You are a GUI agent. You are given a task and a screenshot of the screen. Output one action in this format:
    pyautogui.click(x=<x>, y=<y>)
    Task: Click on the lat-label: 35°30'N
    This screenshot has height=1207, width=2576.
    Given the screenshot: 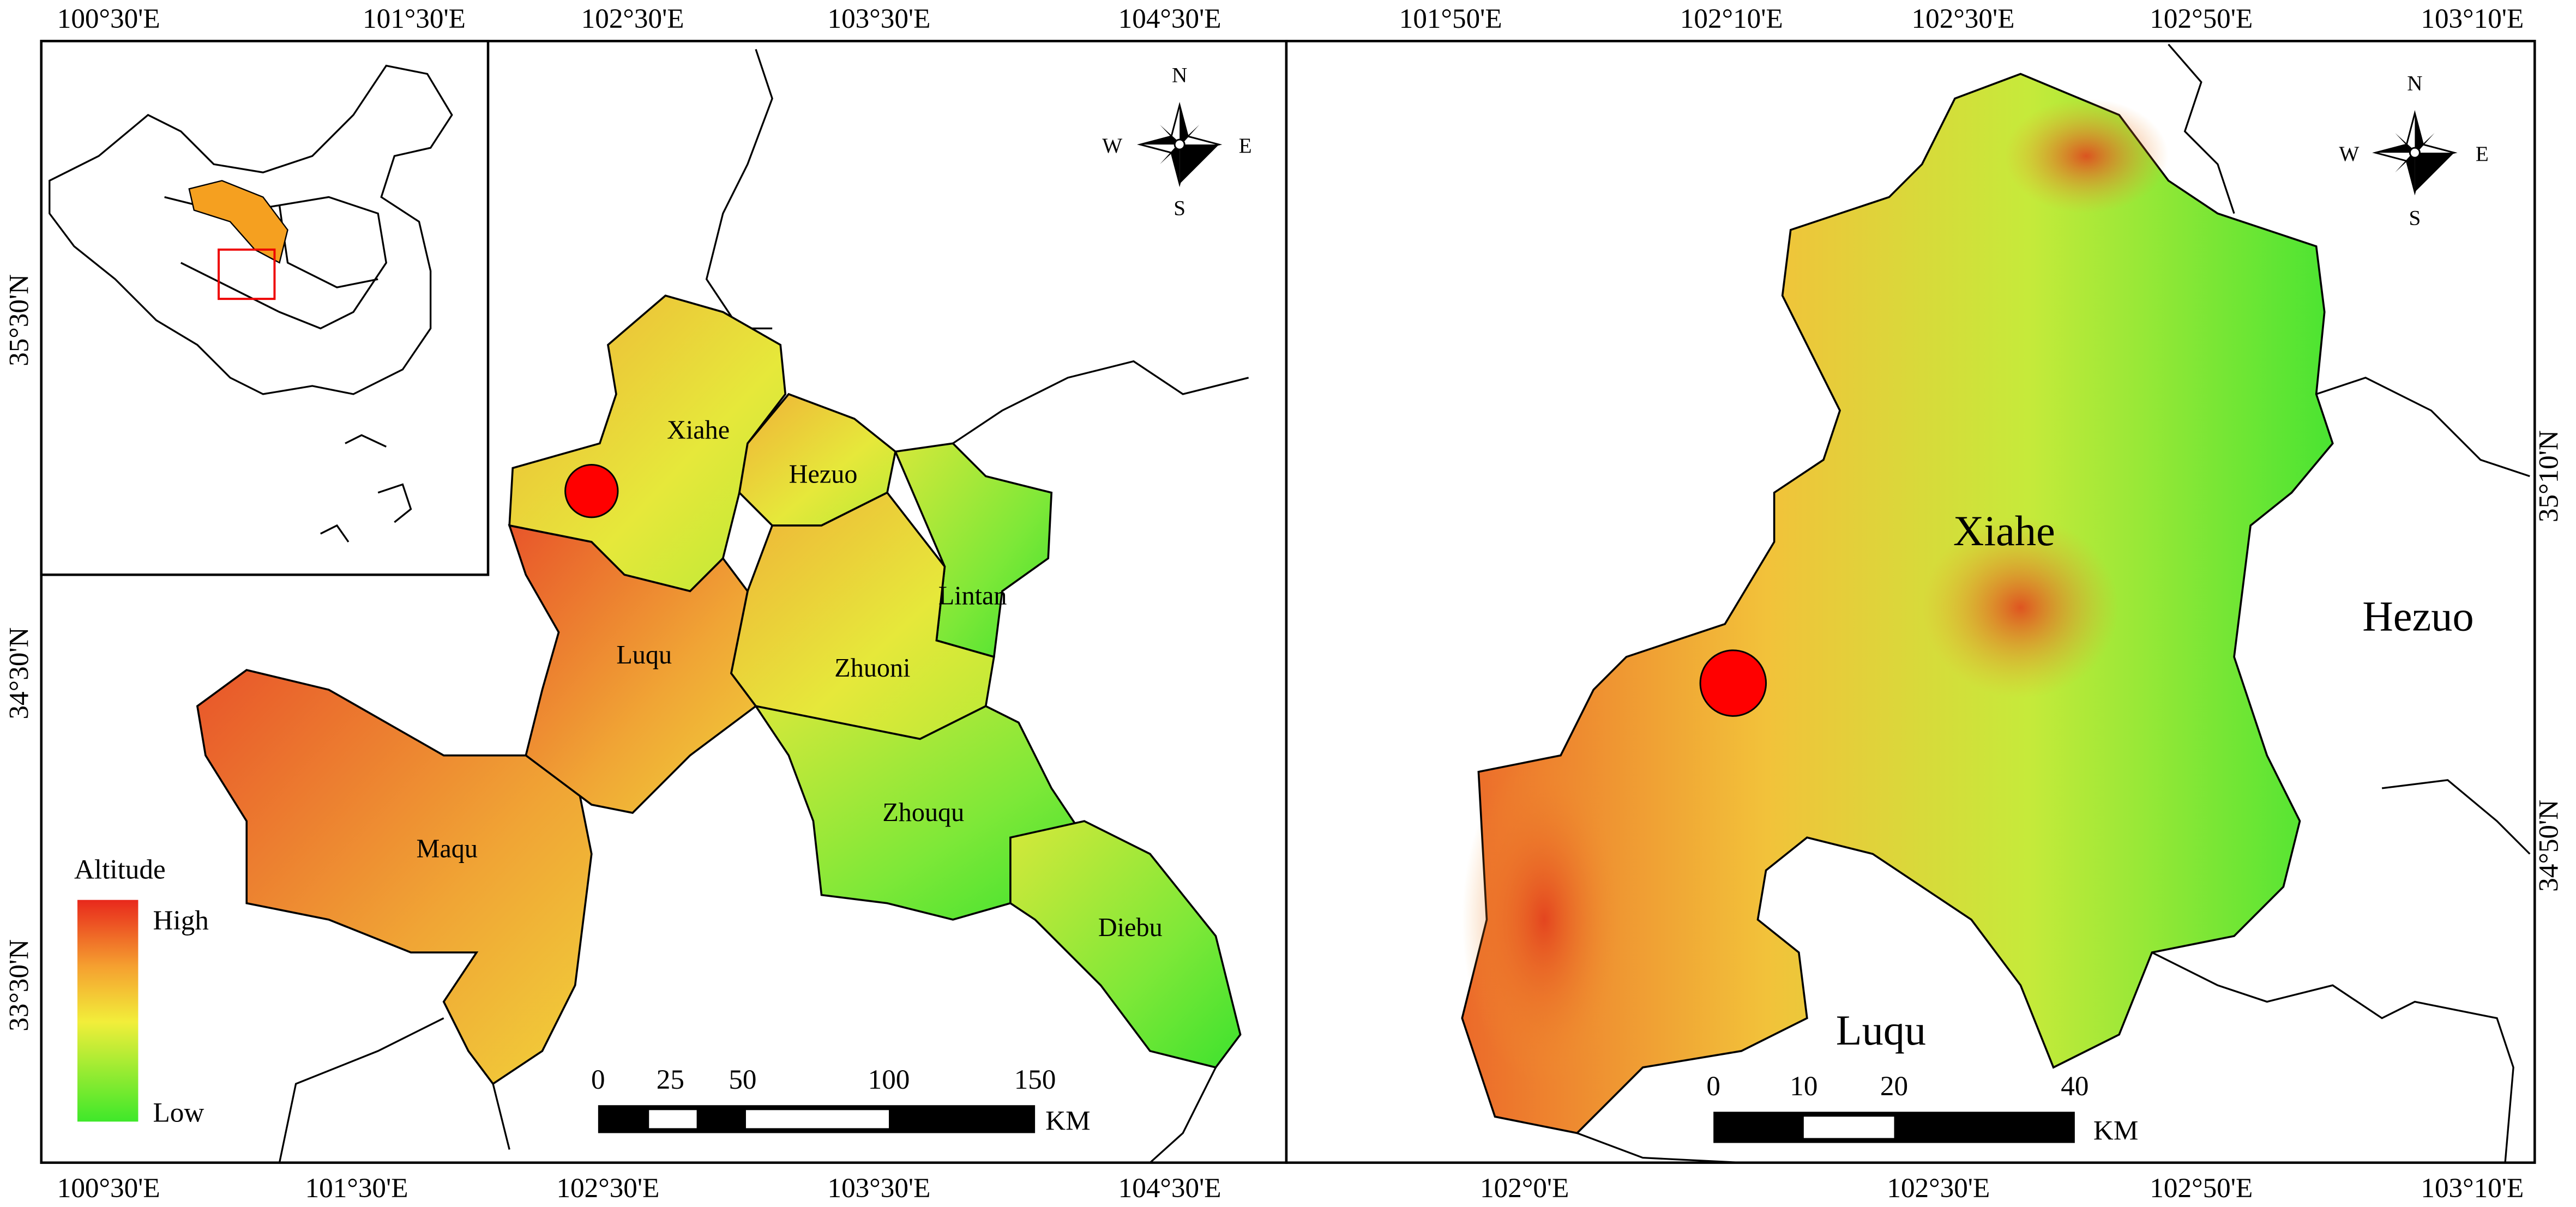 What is the action you would take?
    pyautogui.click(x=19, y=320)
    